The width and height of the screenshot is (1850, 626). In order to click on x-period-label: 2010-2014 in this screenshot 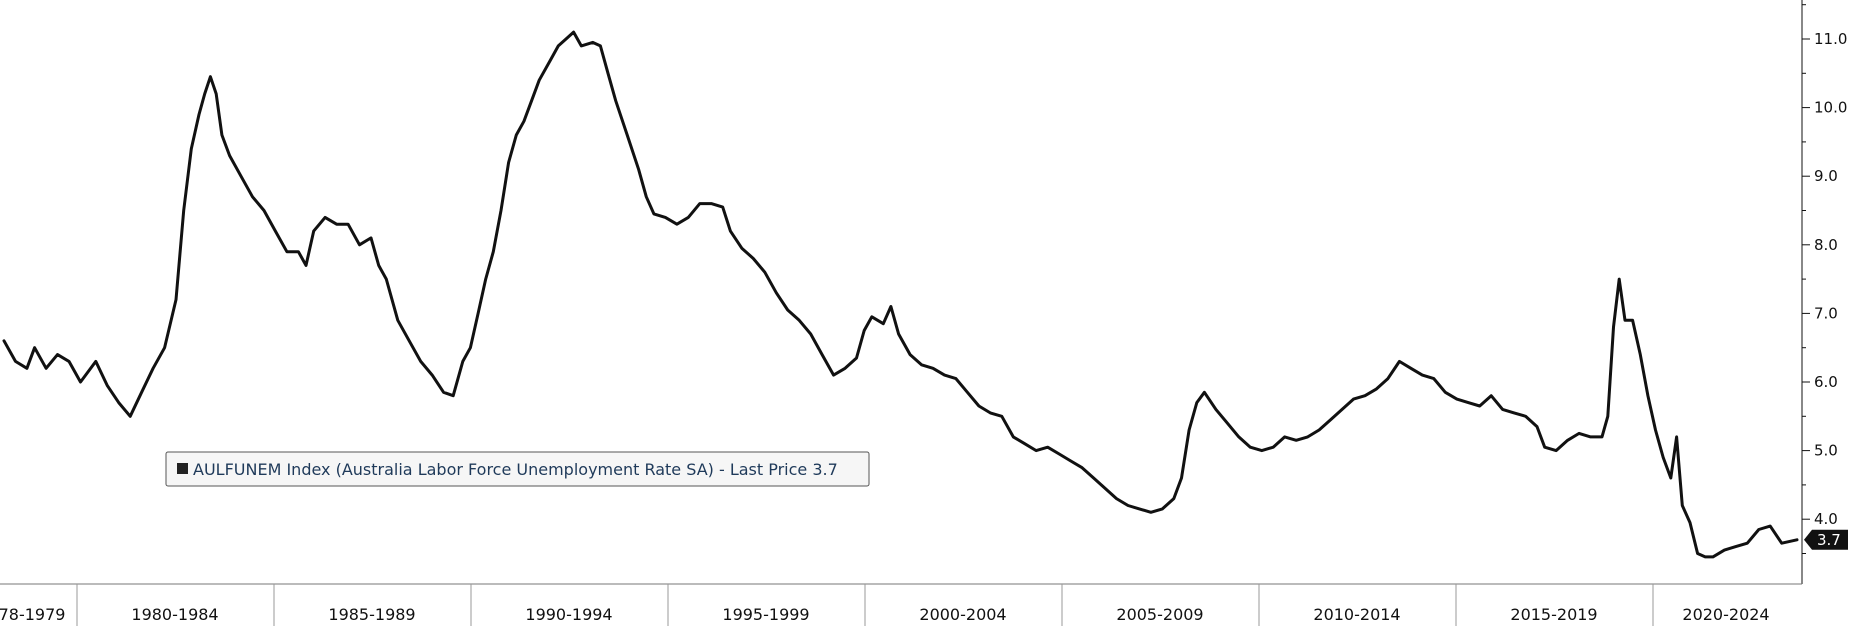, I will do `click(1356, 614)`.